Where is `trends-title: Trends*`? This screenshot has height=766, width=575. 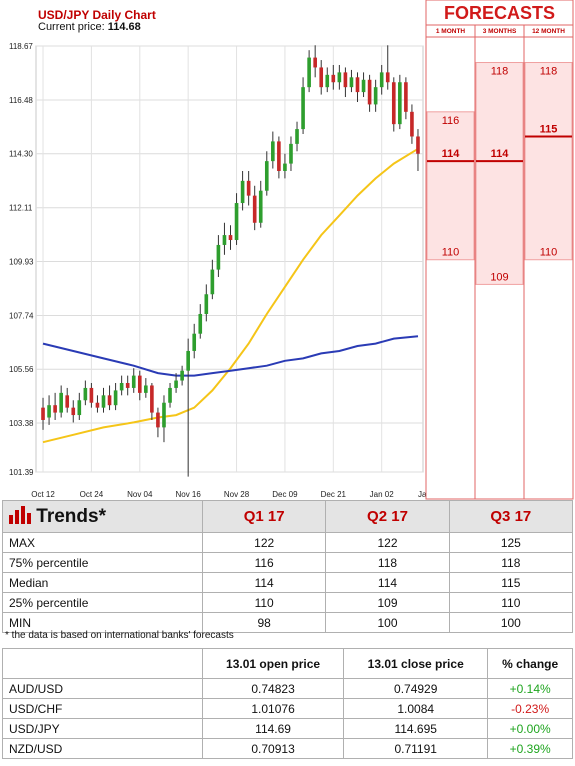
trends-title: Trends* is located at coordinates (71, 516).